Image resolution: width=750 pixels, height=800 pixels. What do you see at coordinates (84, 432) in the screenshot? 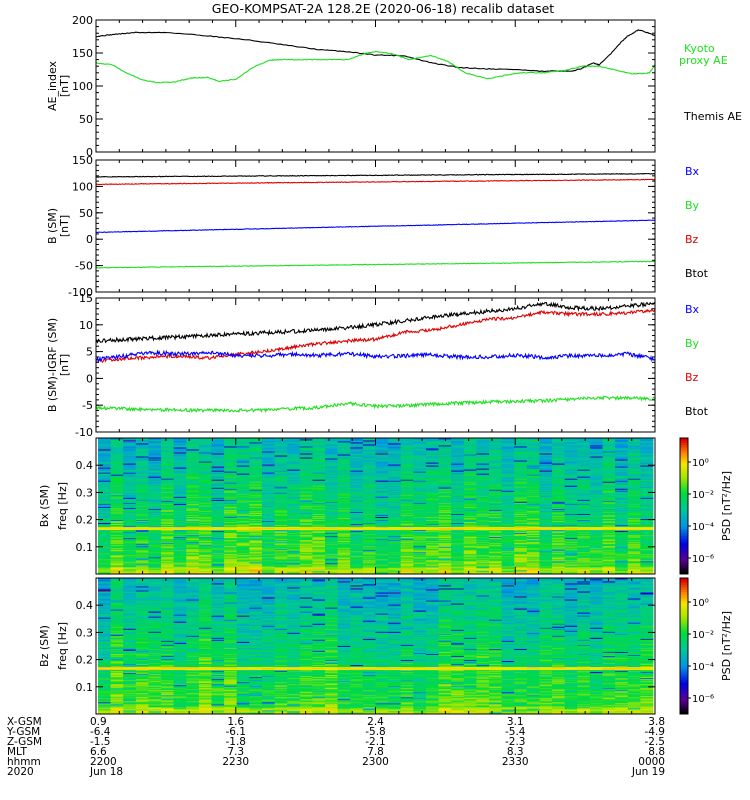
I see `y-tick-label: -10` at bounding box center [84, 432].